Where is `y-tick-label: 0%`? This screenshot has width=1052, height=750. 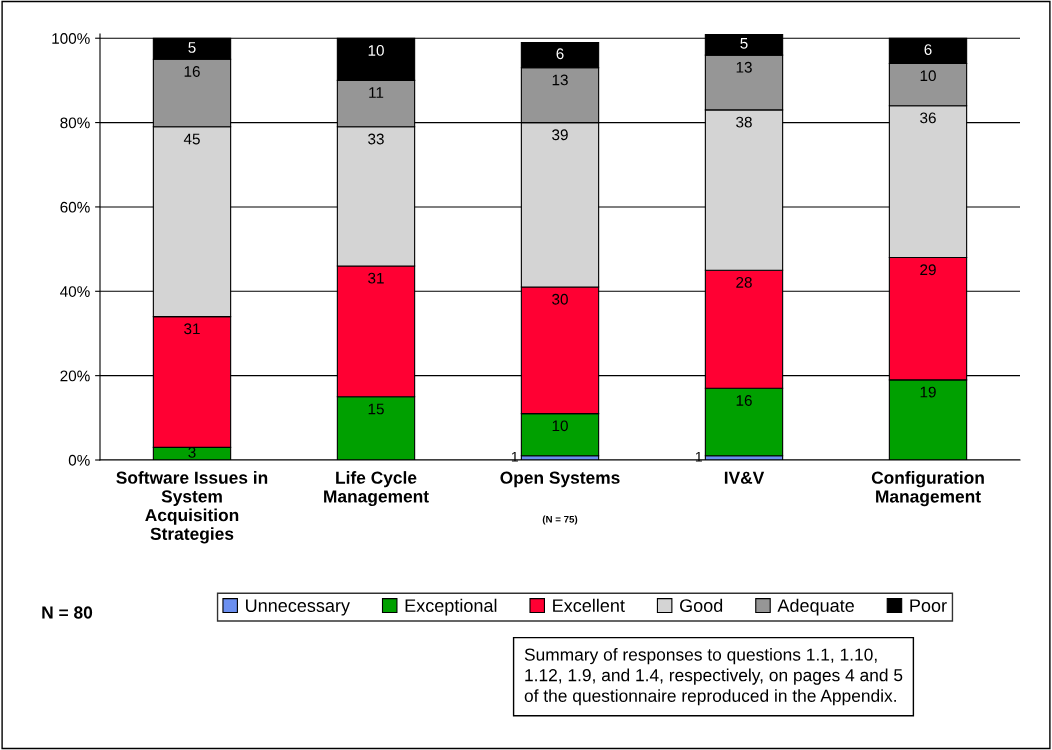 y-tick-label: 0% is located at coordinates (79, 460).